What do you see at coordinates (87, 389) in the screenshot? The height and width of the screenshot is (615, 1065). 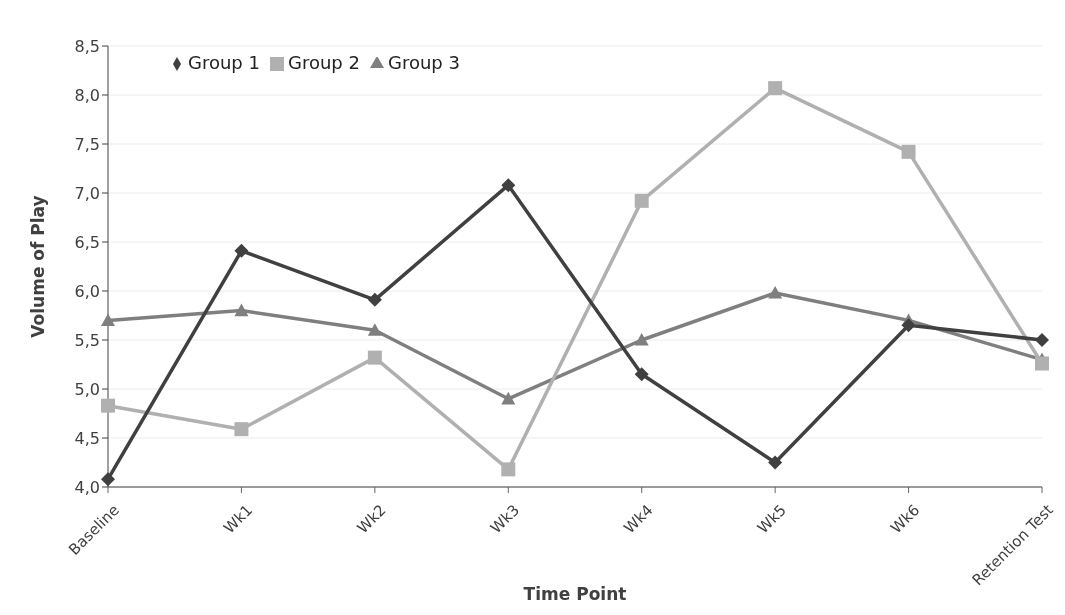 I see `y-tick-label: 5,0` at bounding box center [87, 389].